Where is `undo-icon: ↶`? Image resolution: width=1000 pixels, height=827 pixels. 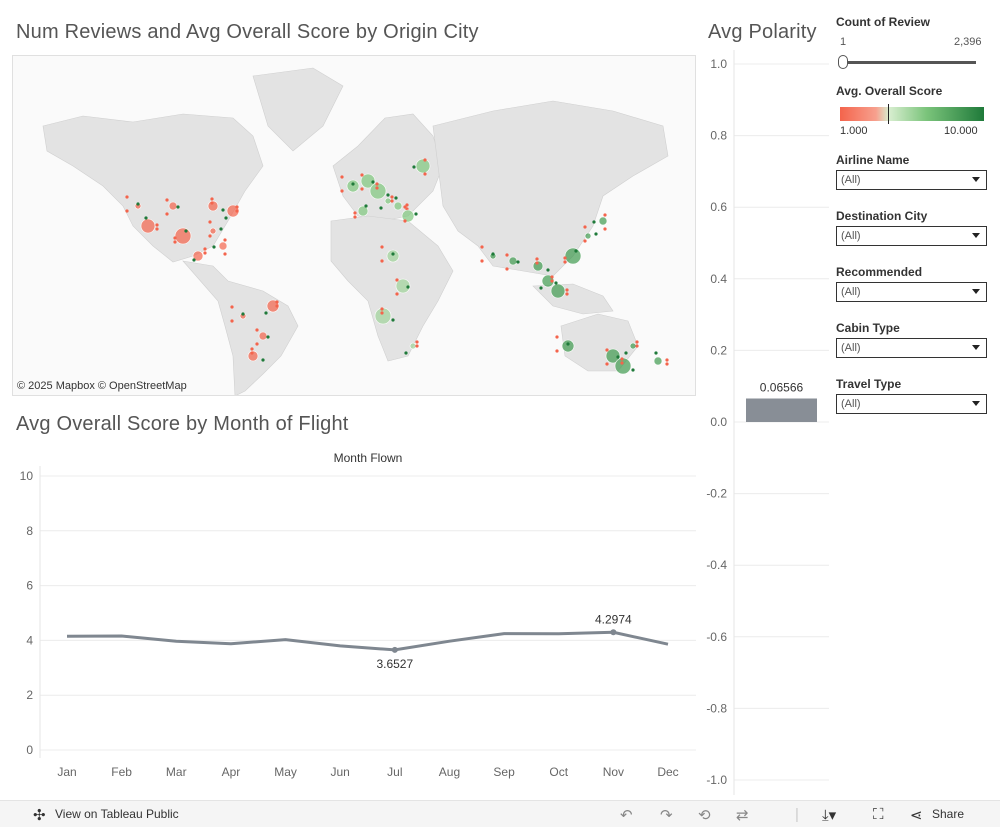 undo-icon: ↶ is located at coordinates (626, 815).